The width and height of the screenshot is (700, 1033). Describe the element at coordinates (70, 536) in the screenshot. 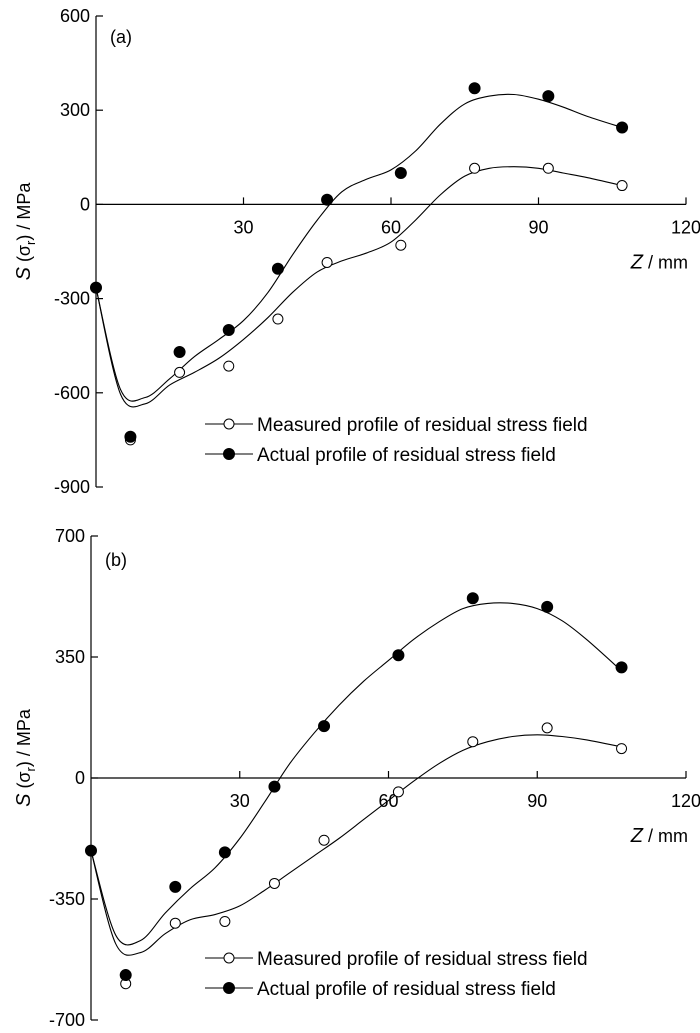

I see `y-tick-label: 700` at that location.